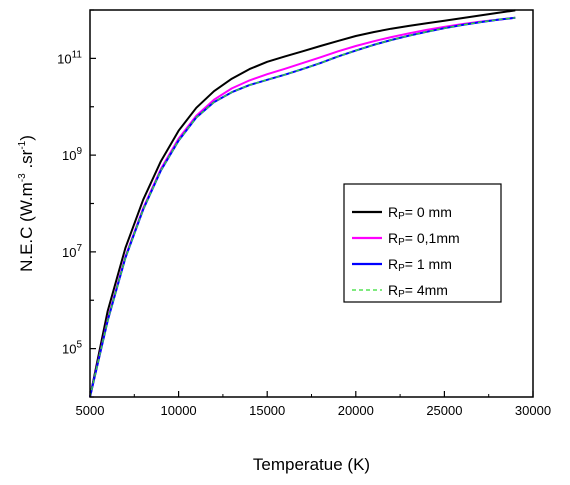 The image size is (570, 485). What do you see at coordinates (420, 265) in the screenshot?
I see `legend-label-3: RP= 1 mm` at bounding box center [420, 265].